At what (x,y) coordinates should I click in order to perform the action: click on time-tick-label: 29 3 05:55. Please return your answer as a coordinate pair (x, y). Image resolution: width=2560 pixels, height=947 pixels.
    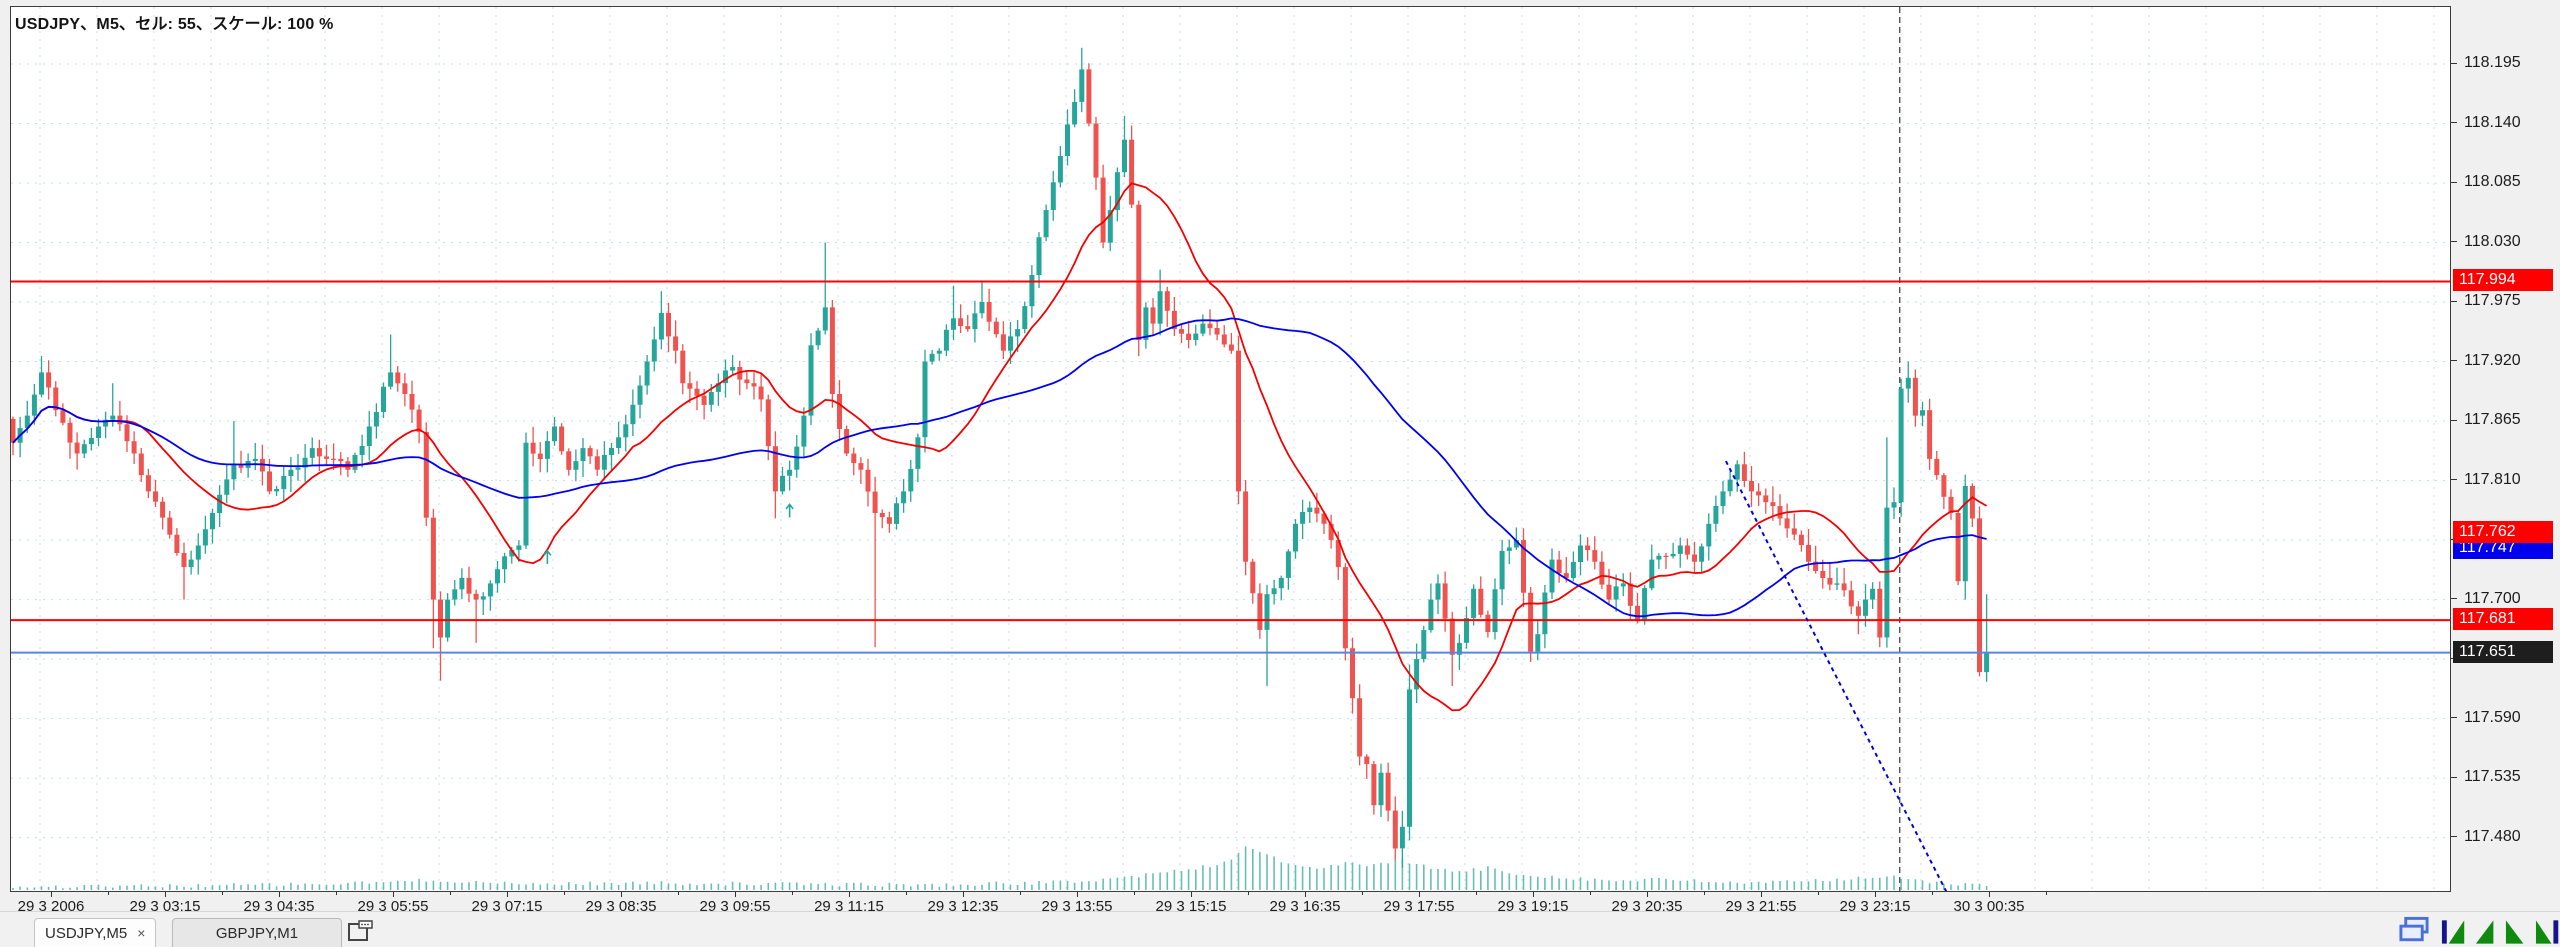
    Looking at the image, I should click on (393, 906).